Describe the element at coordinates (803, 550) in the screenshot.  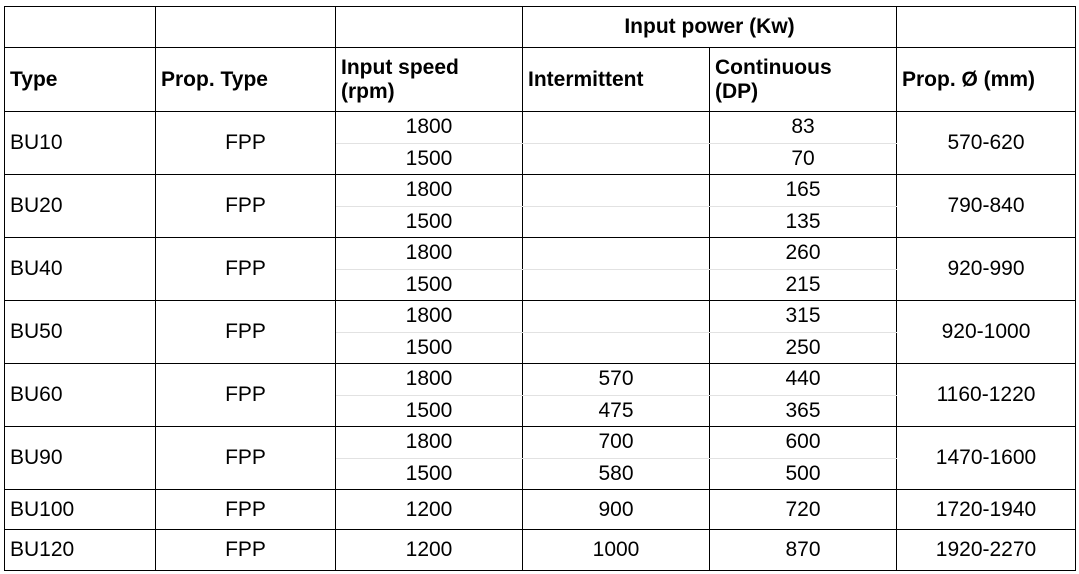
I see `continuous-cell: 870` at that location.